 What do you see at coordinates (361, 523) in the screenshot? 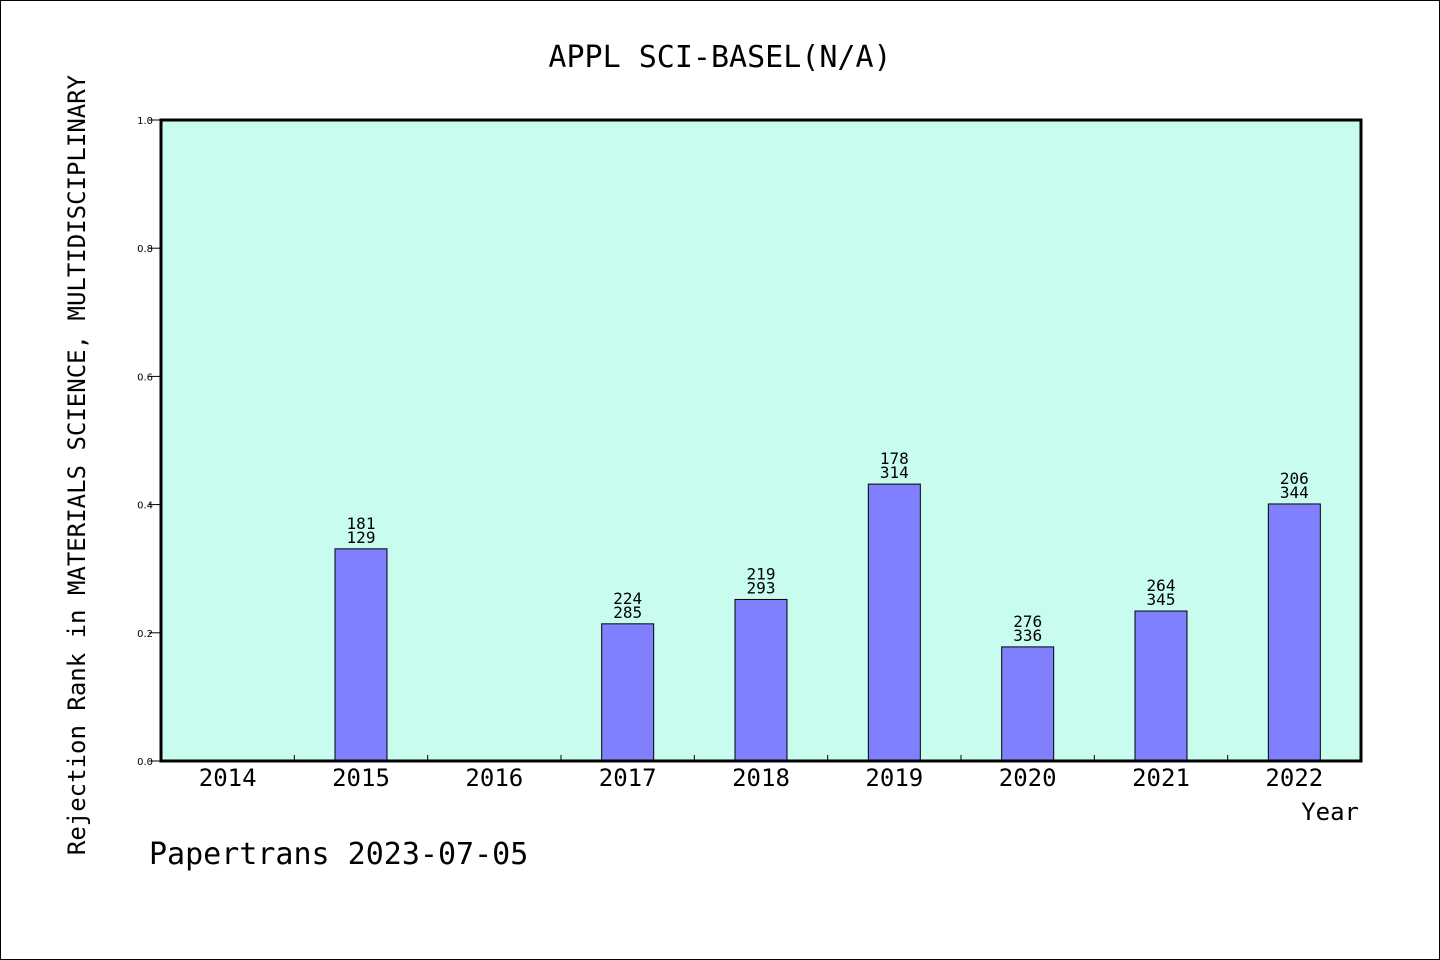
I see `bar-label-top: 181` at bounding box center [361, 523].